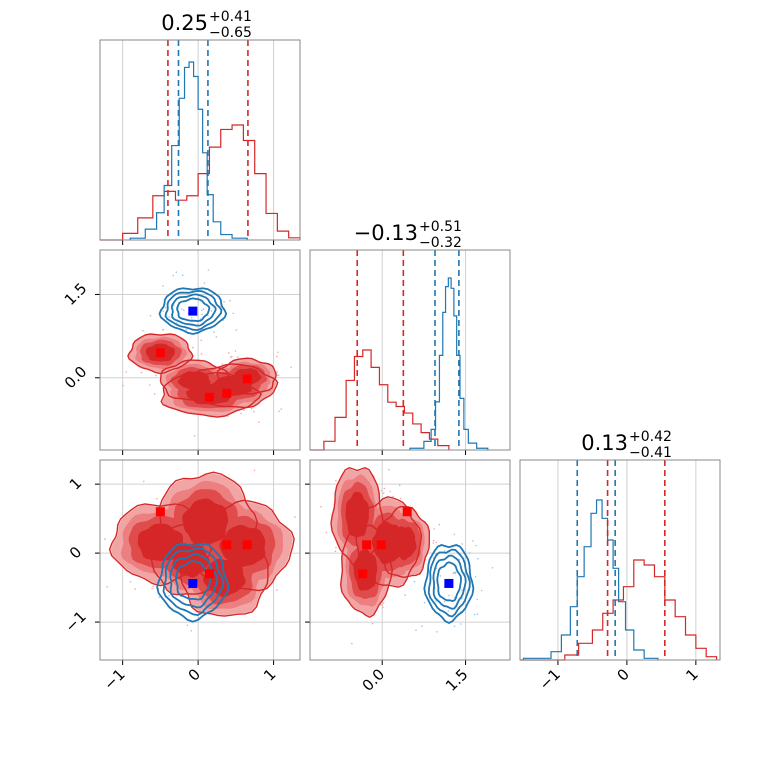 The image size is (760, 760). I want to click on red-contour-fill, so click(205, 521).